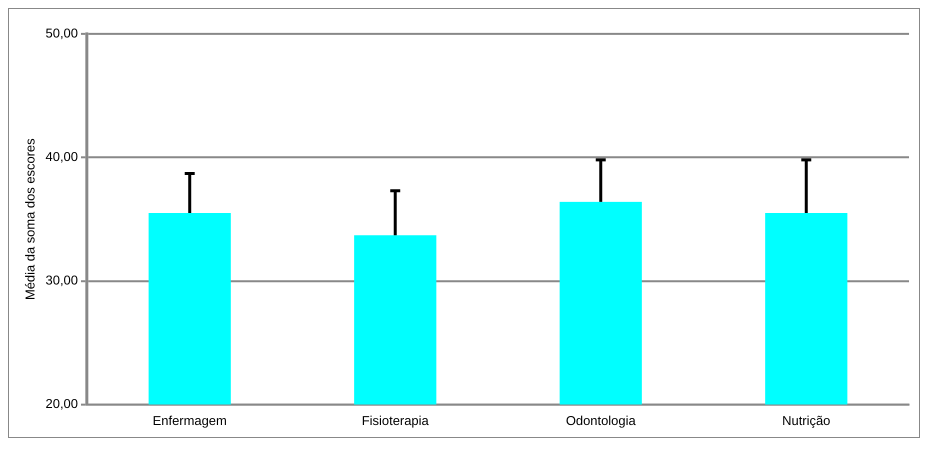  I want to click on y-tick-label: 30,00, so click(62, 280).